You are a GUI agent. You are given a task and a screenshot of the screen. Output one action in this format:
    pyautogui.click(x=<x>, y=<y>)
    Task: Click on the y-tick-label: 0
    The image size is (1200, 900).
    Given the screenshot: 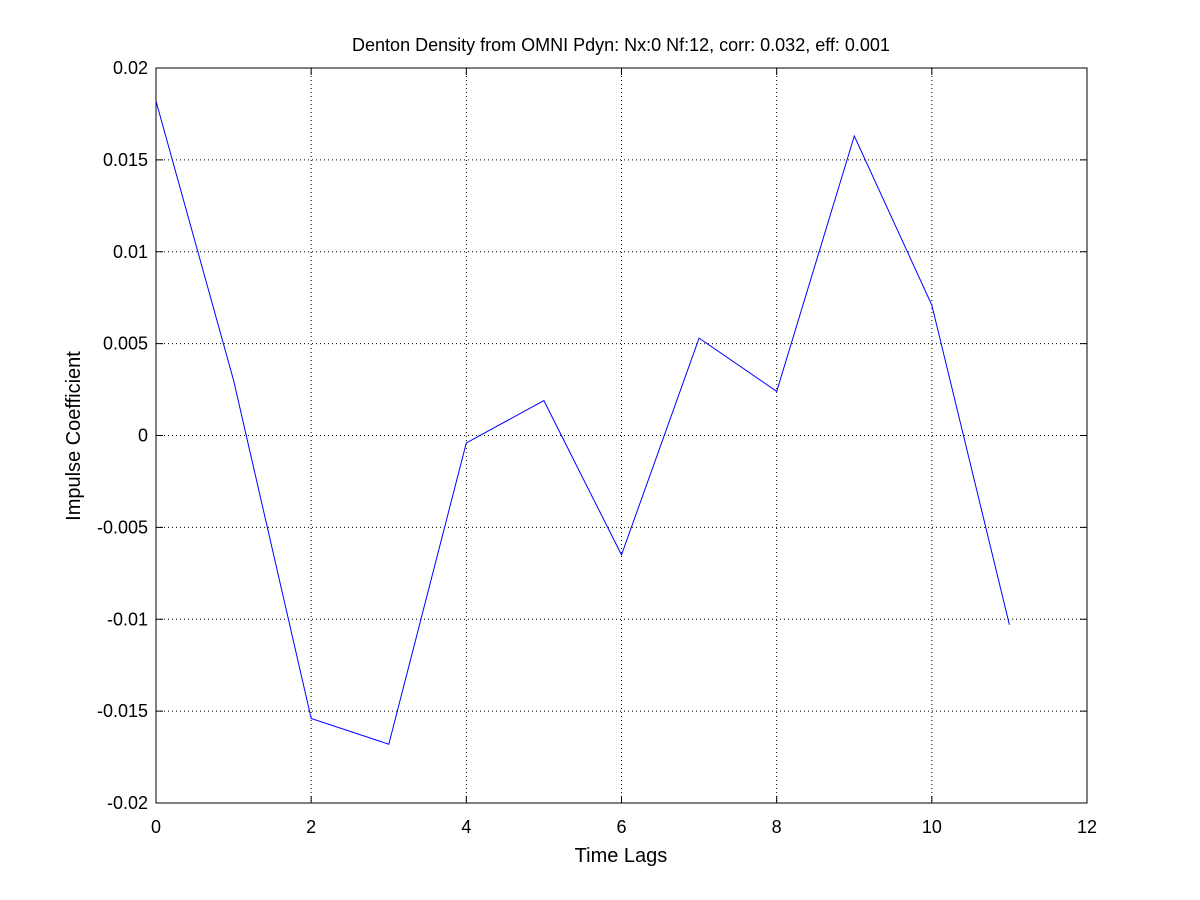 What is the action you would take?
    pyautogui.click(x=143, y=436)
    